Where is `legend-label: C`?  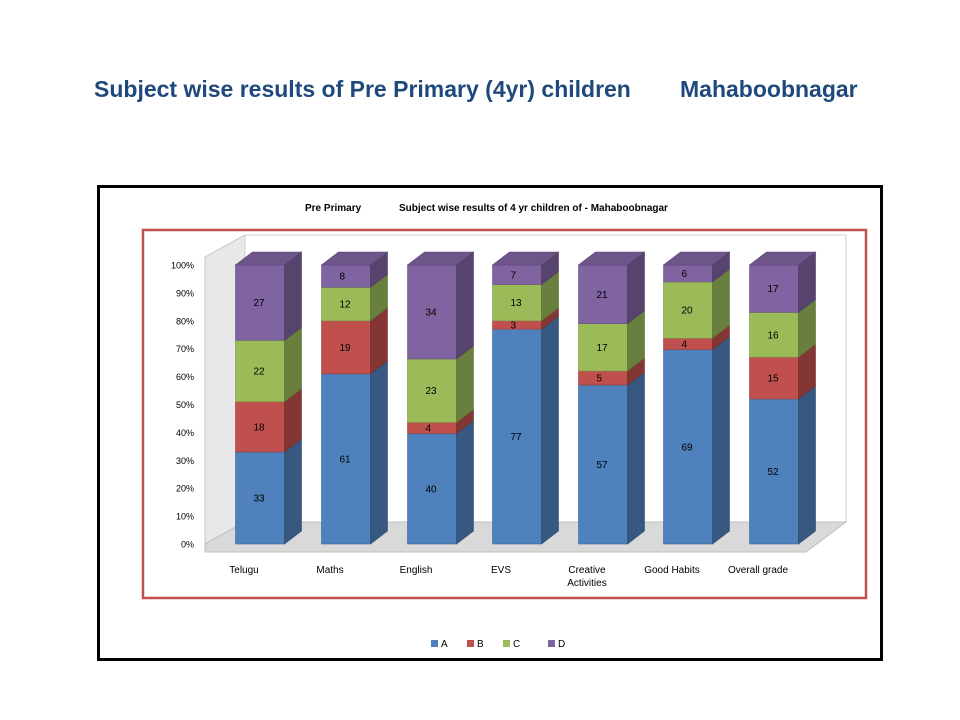 legend-label: C is located at coordinates (516, 644).